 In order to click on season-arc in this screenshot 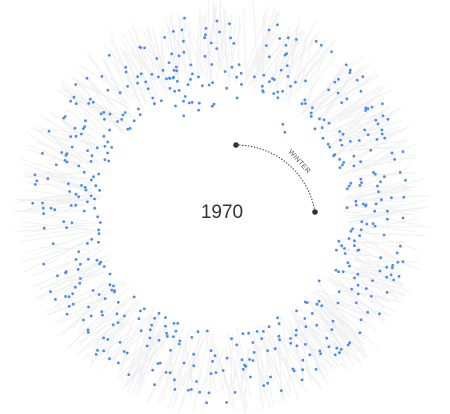, I will do `click(275, 178)`.